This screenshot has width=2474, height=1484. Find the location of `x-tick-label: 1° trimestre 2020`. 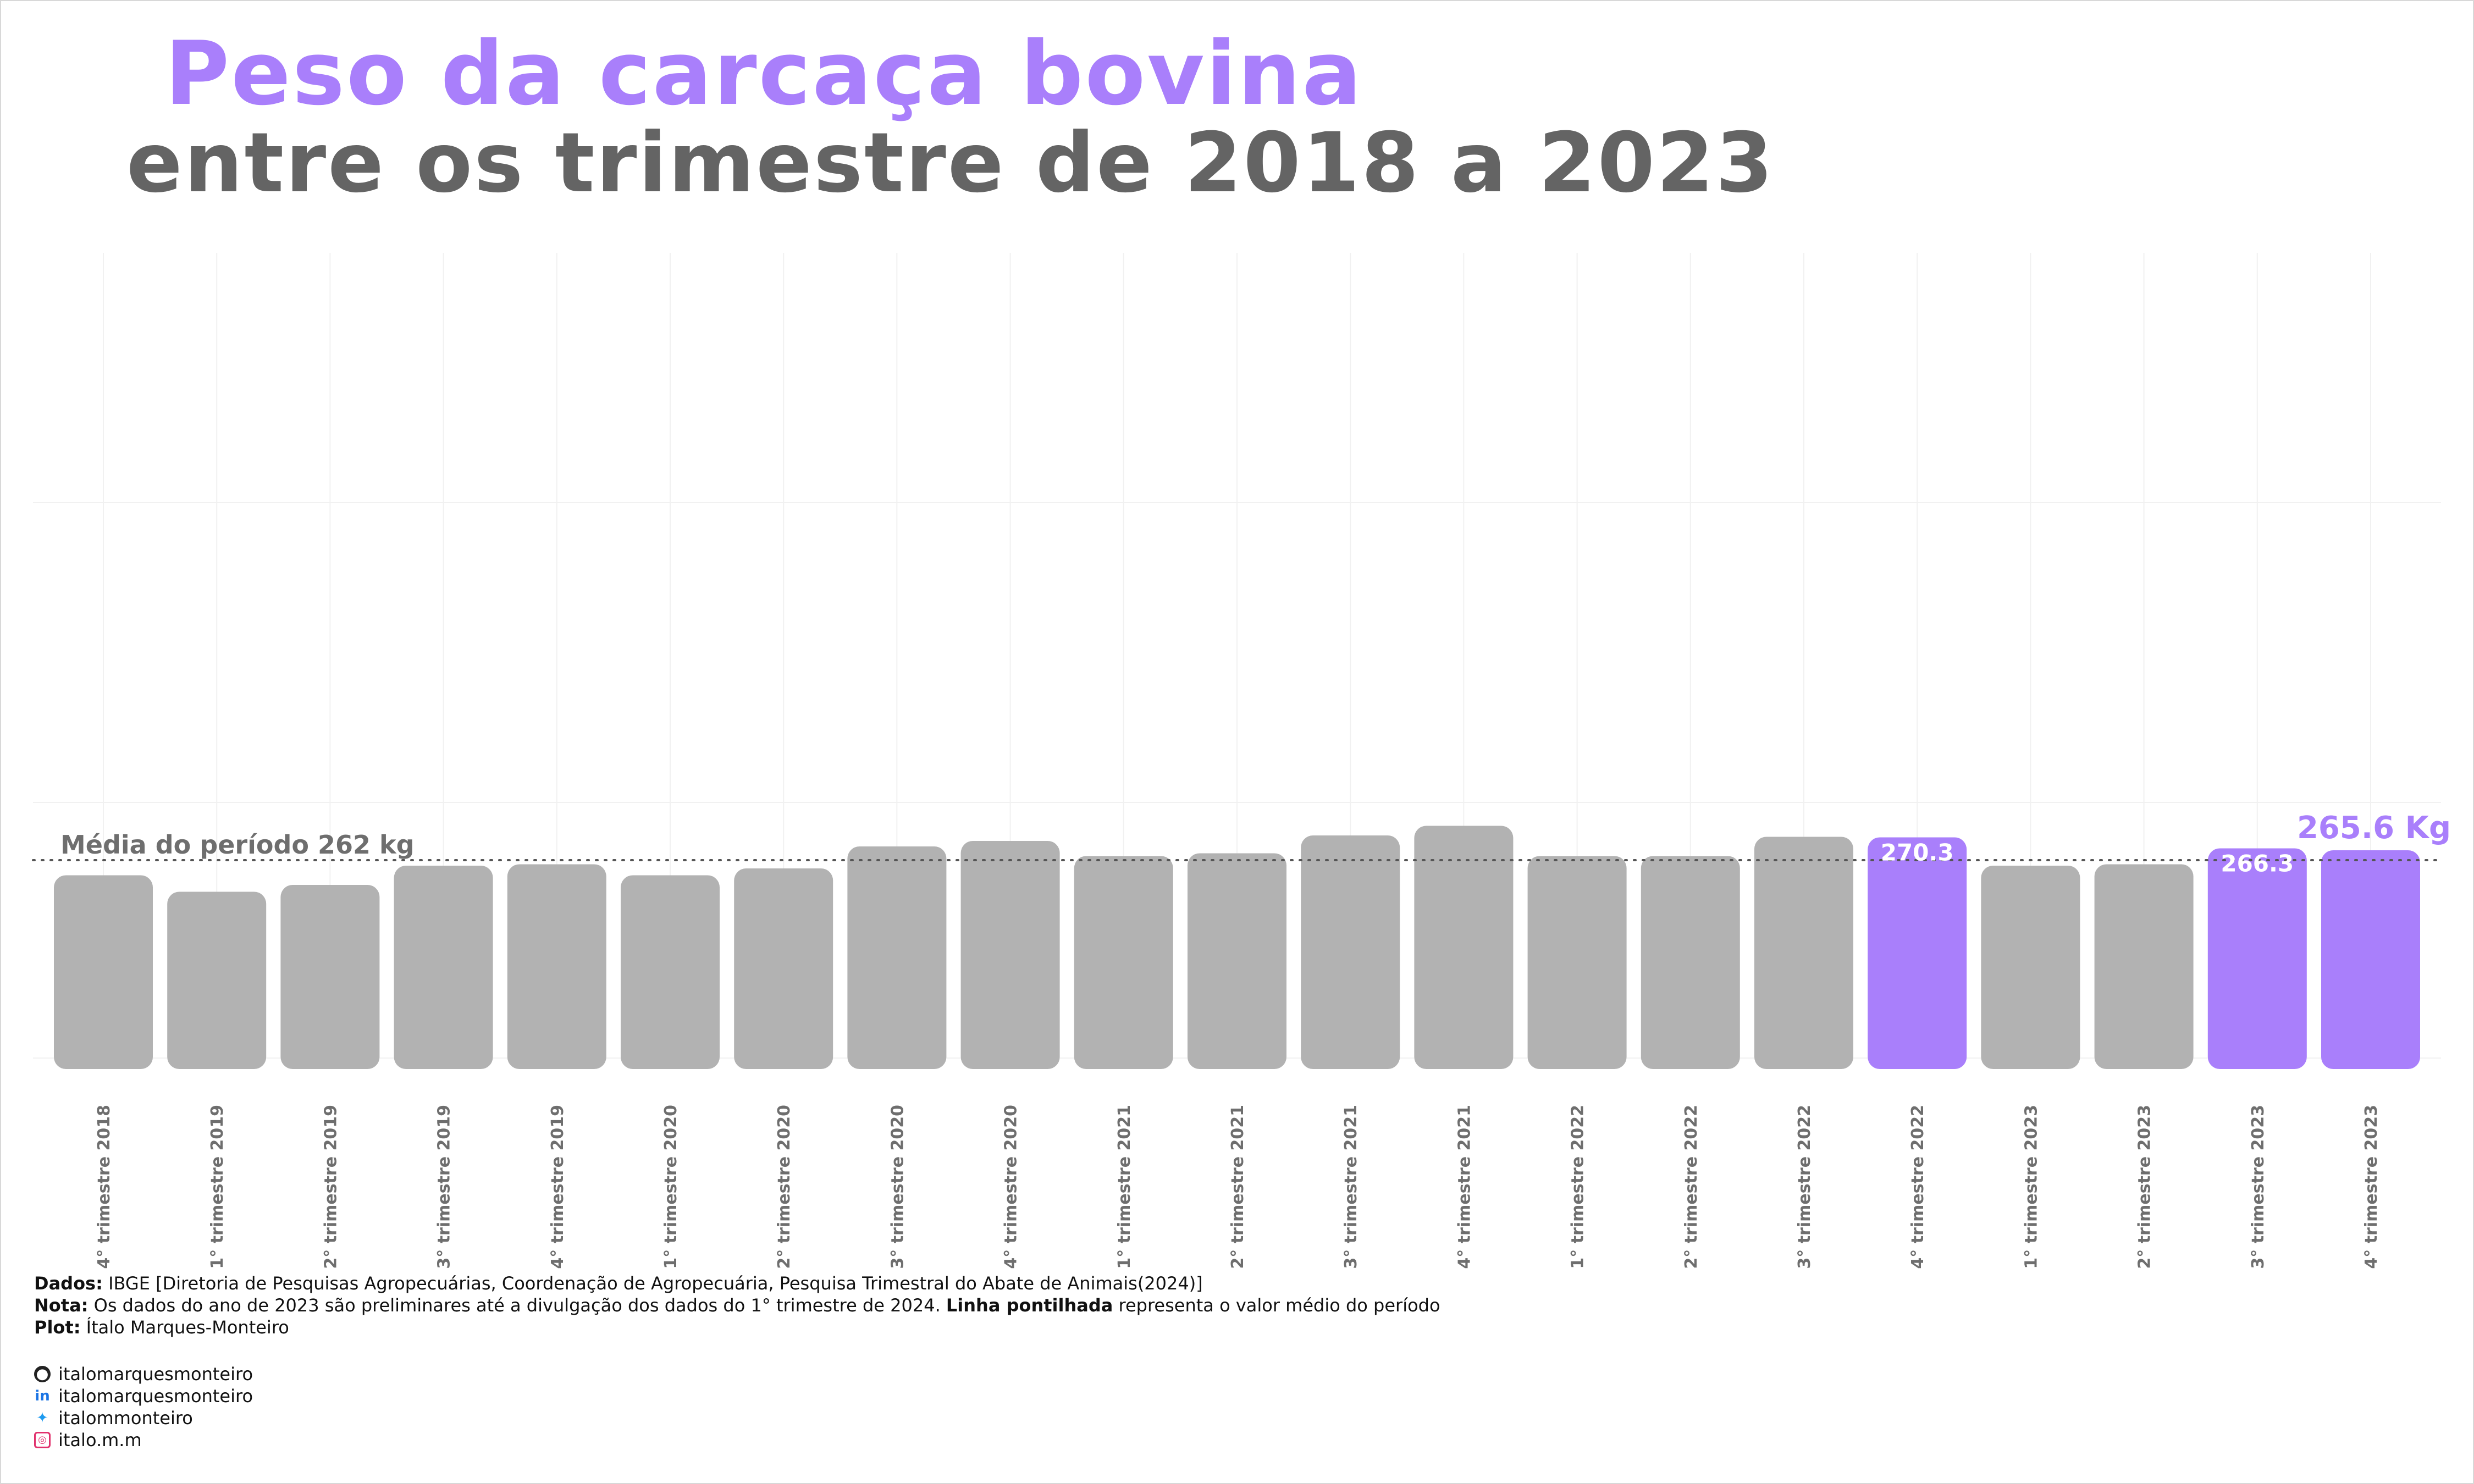

x-tick-label: 1° trimestre 2020 is located at coordinates (671, 1187).